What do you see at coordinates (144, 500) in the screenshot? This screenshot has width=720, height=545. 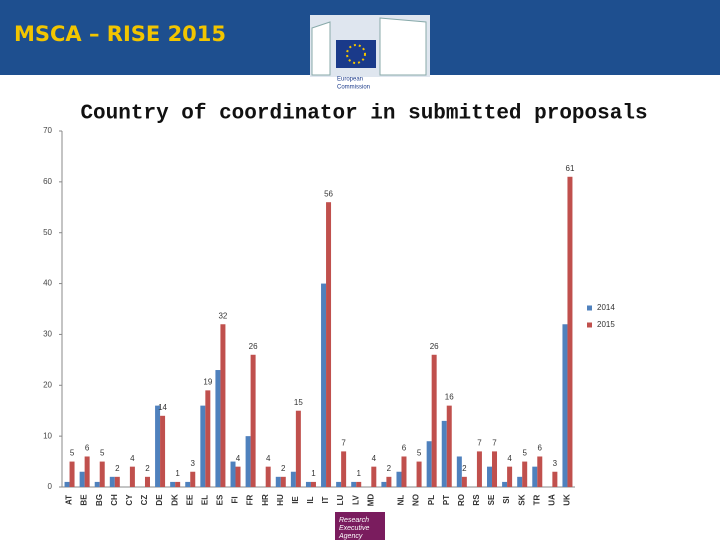 I see `x-tick-label: CZ` at bounding box center [144, 500].